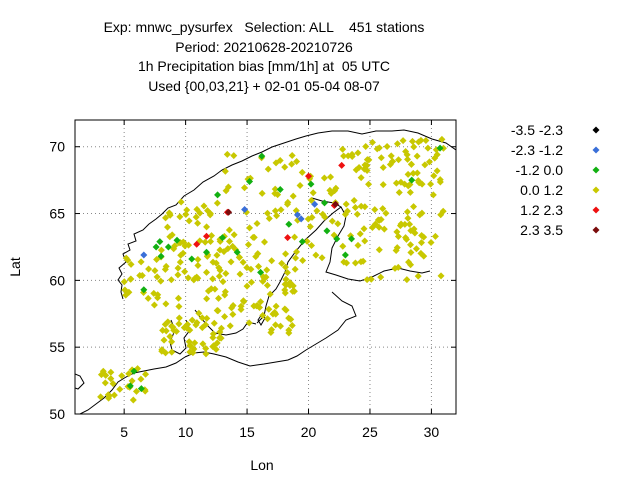  What do you see at coordinates (540, 170) in the screenshot?
I see `legend-label: -1.2 0.0` at bounding box center [540, 170].